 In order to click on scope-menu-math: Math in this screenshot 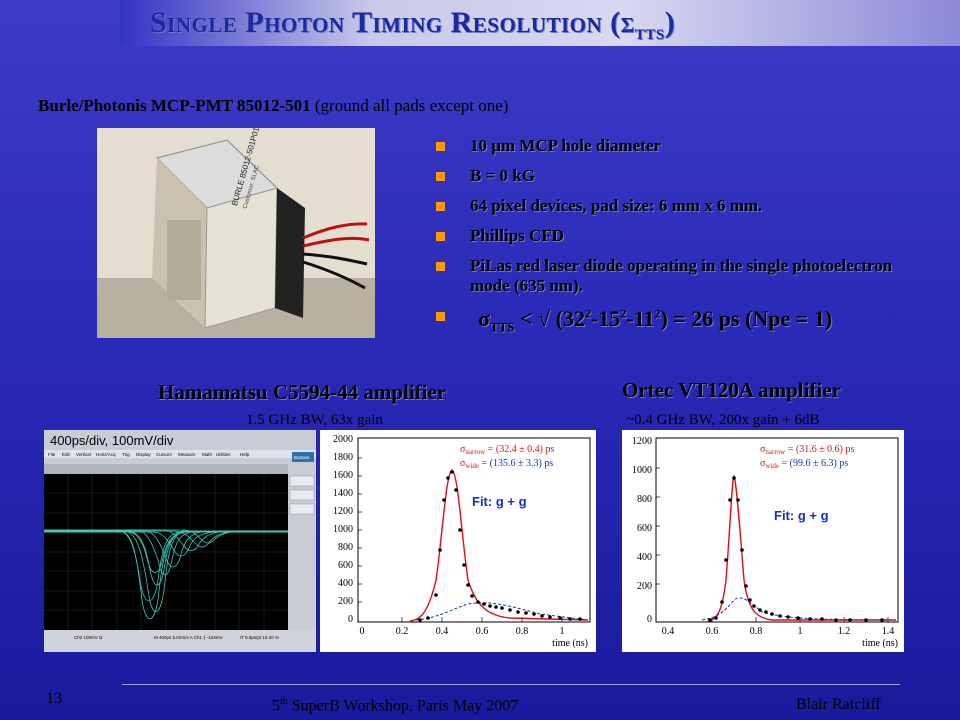, I will do `click(207, 454)`.